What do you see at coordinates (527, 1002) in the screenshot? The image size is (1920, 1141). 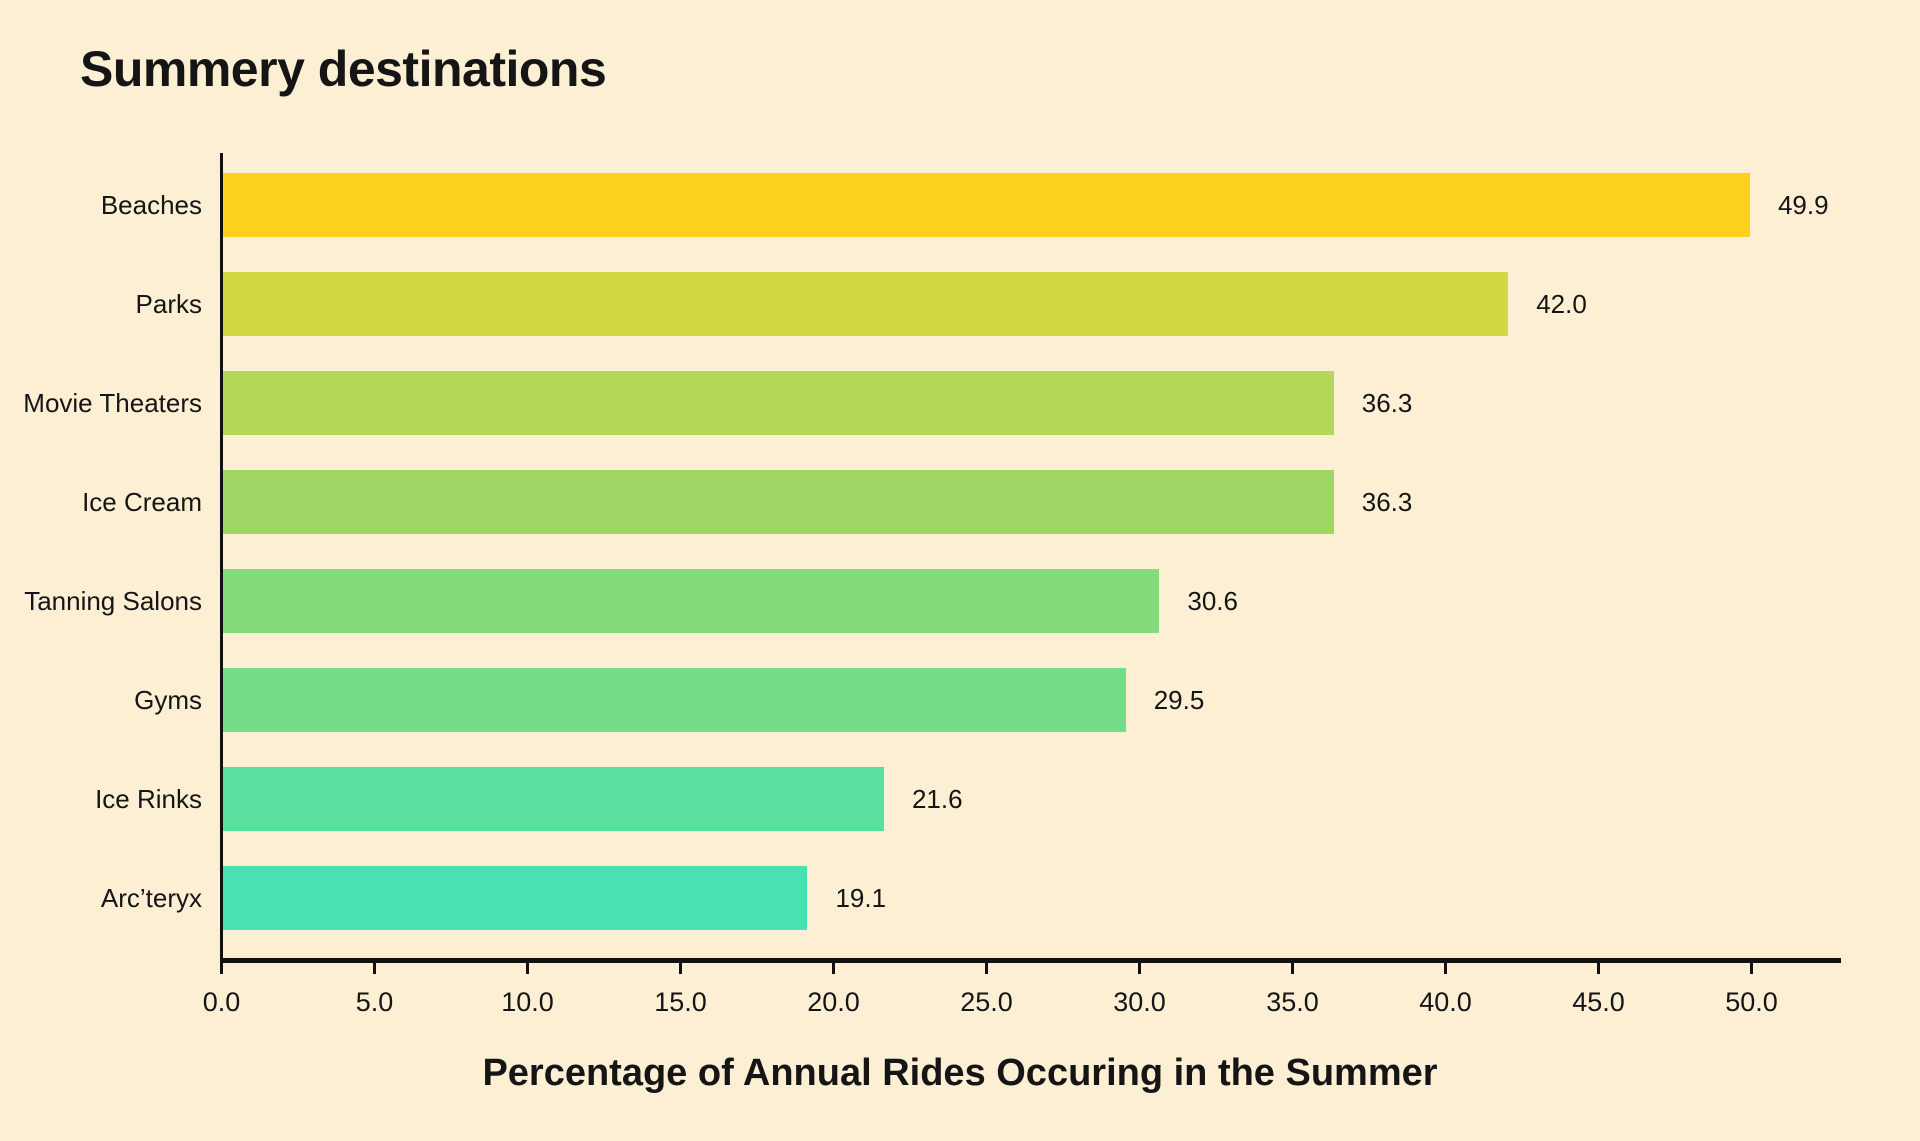 I see `x-tick-label: 10.0` at bounding box center [527, 1002].